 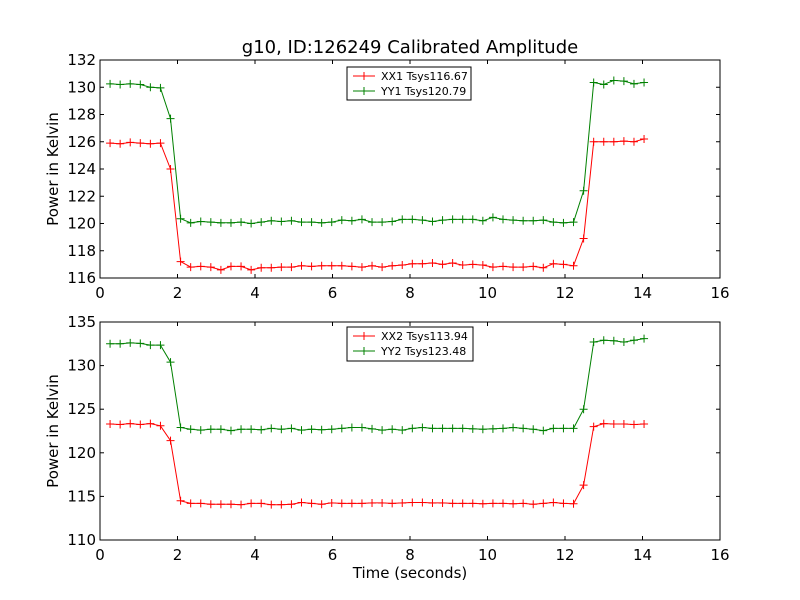 What do you see at coordinates (81, 142) in the screenshot?
I see `y-tick-label: 126` at bounding box center [81, 142].